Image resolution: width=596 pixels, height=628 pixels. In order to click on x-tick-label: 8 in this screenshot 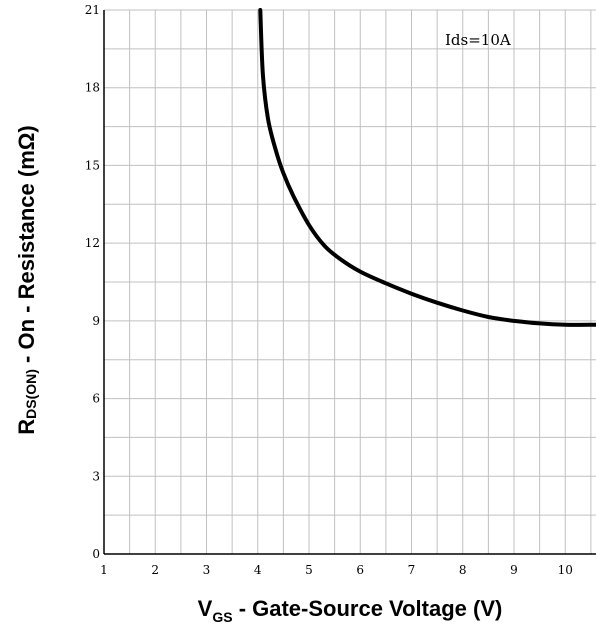, I will do `click(463, 570)`.